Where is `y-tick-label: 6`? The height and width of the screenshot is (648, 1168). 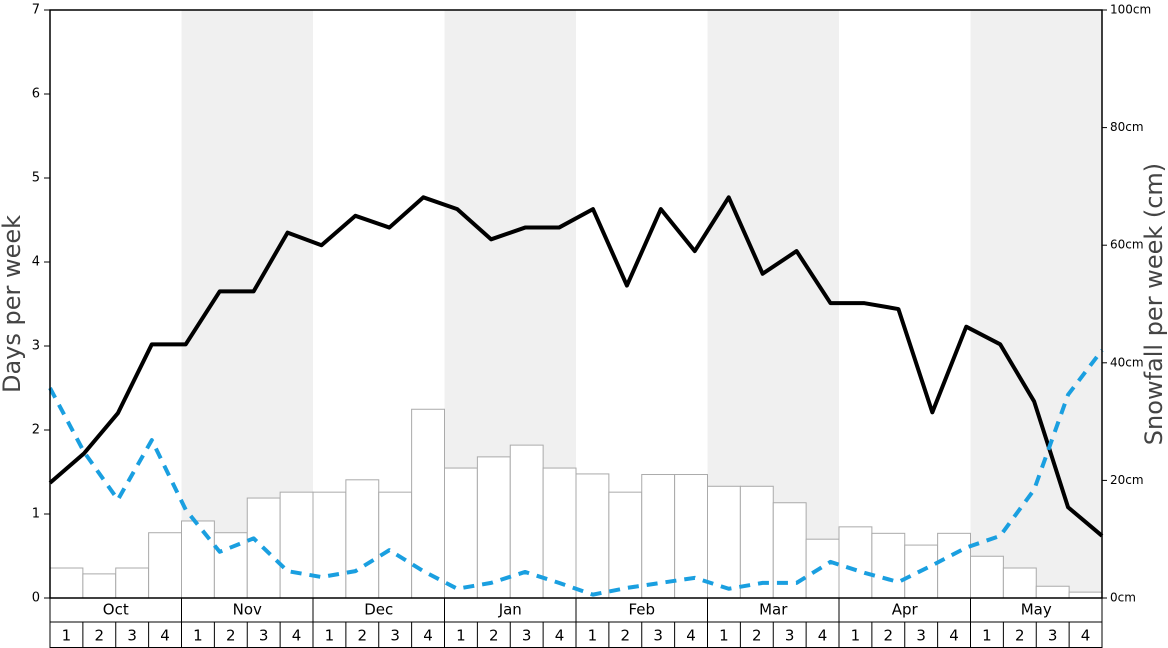
y-tick-label: 6 is located at coordinates (36, 94).